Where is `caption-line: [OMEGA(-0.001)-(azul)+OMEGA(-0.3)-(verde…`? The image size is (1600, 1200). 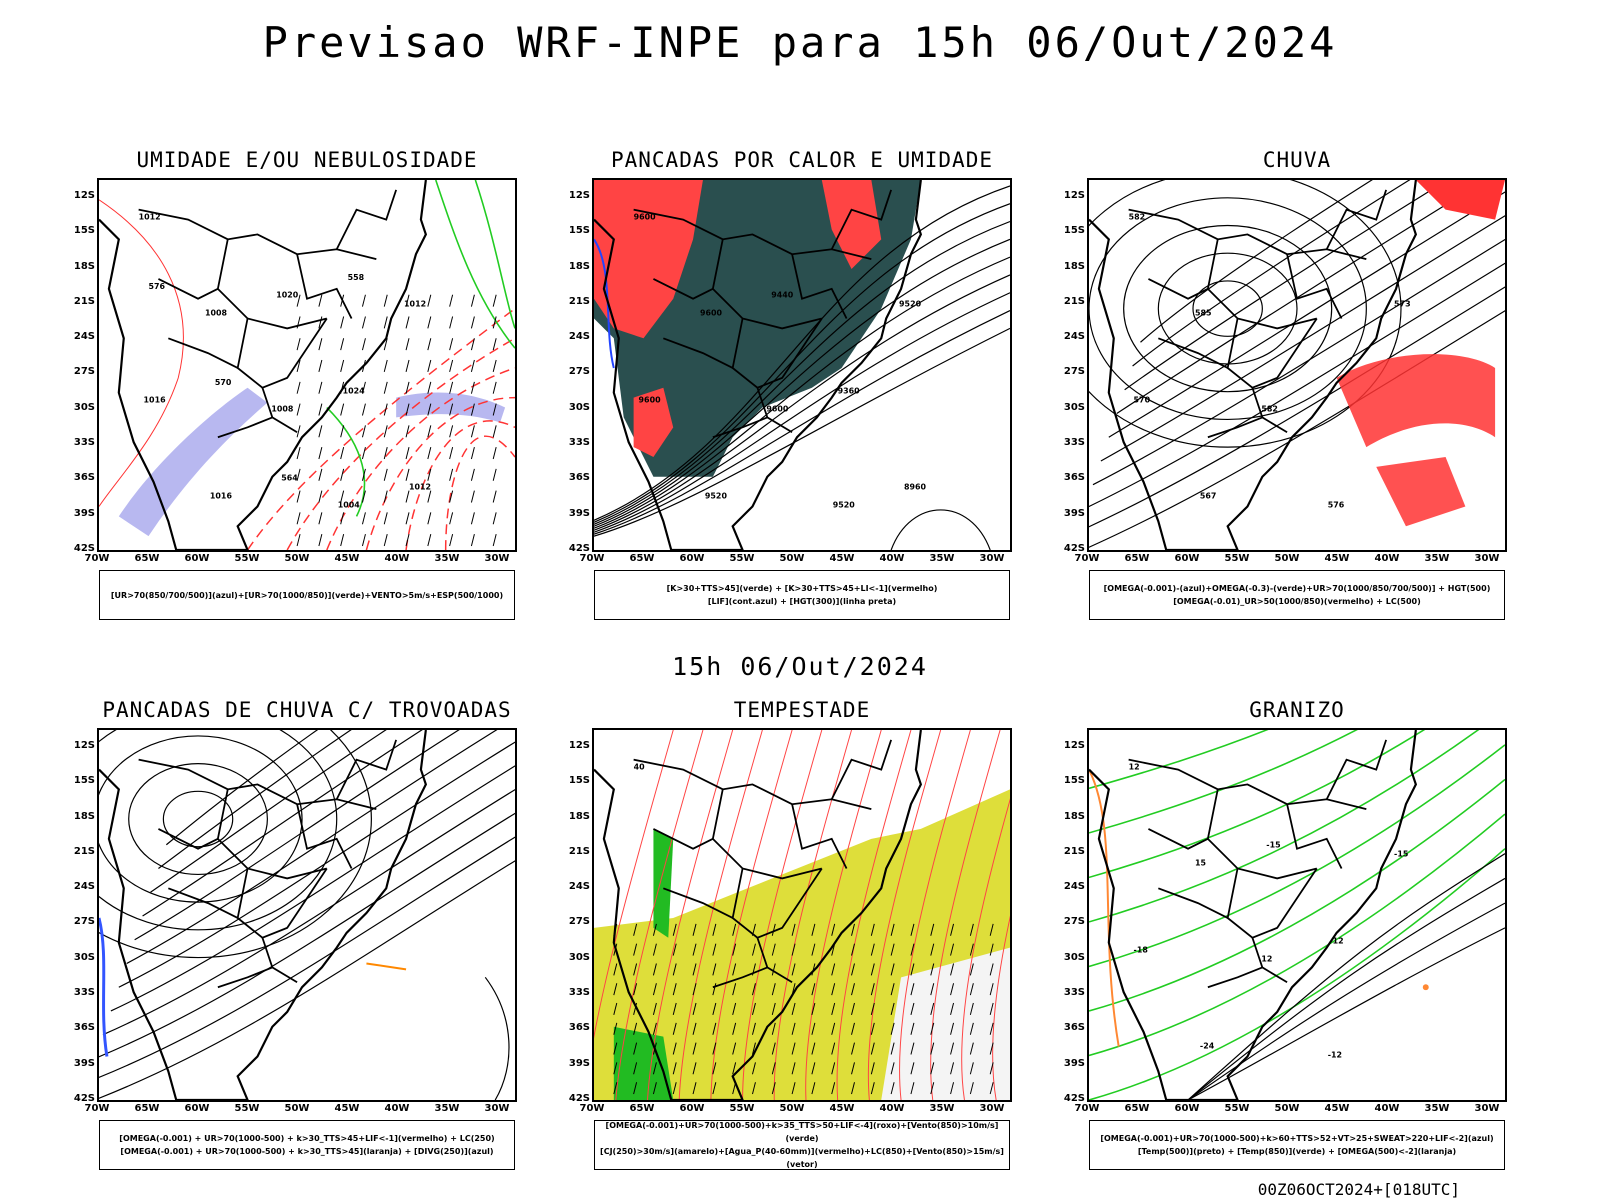
caption-line: [OMEGA(-0.001)-(azul)+OMEGA(-0.3)-(verde… is located at coordinates (1297, 588).